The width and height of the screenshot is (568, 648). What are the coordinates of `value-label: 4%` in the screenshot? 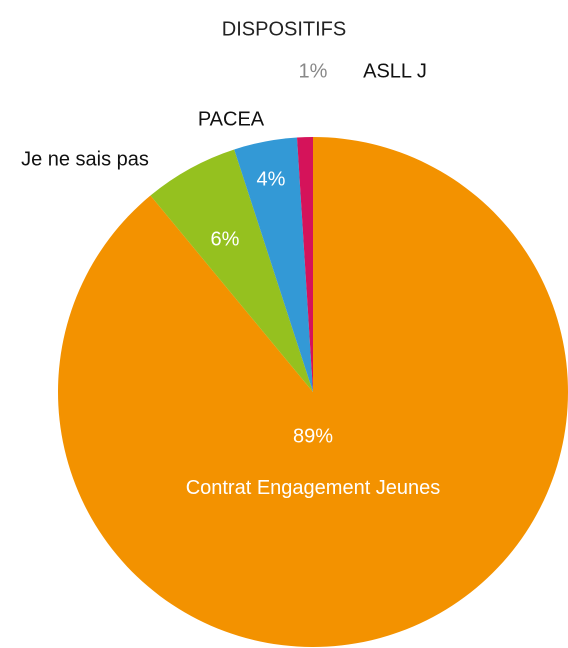 It's located at (271, 179).